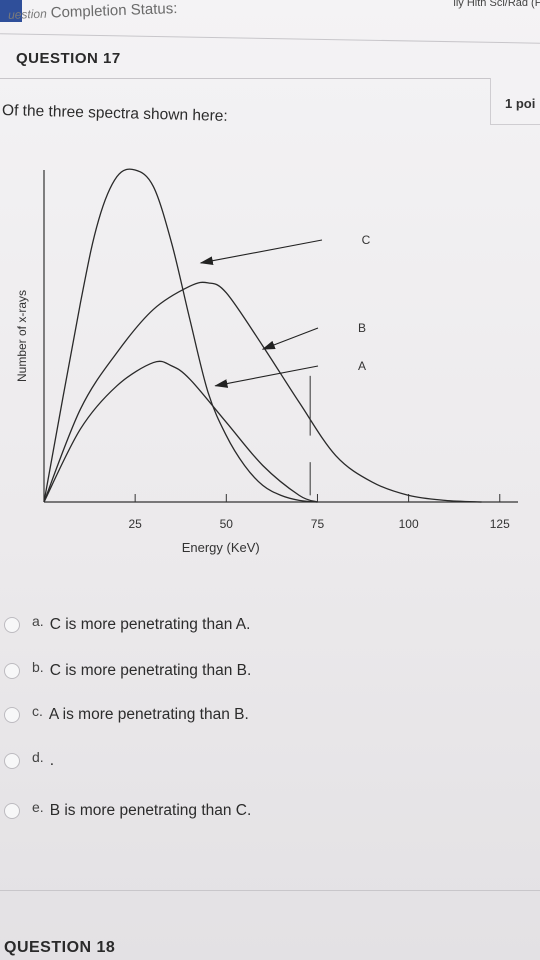 This screenshot has width=540, height=960. Describe the element at coordinates (227, 524) in the screenshot. I see `x-tick-label: 50` at that location.